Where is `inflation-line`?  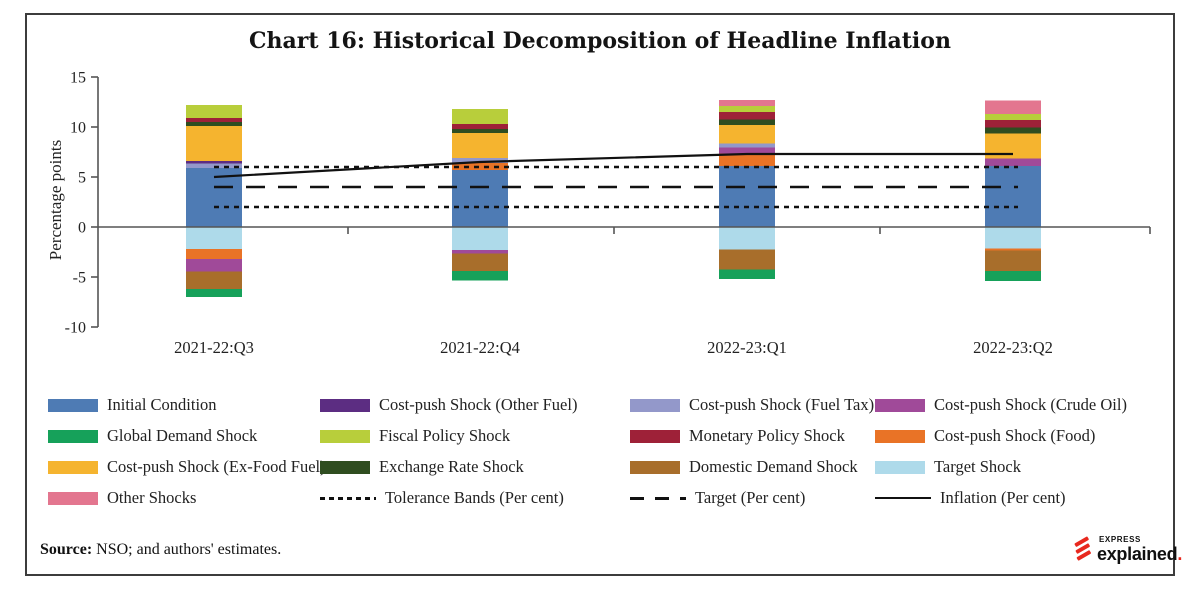
inflation-line is located at coordinates (613, 165).